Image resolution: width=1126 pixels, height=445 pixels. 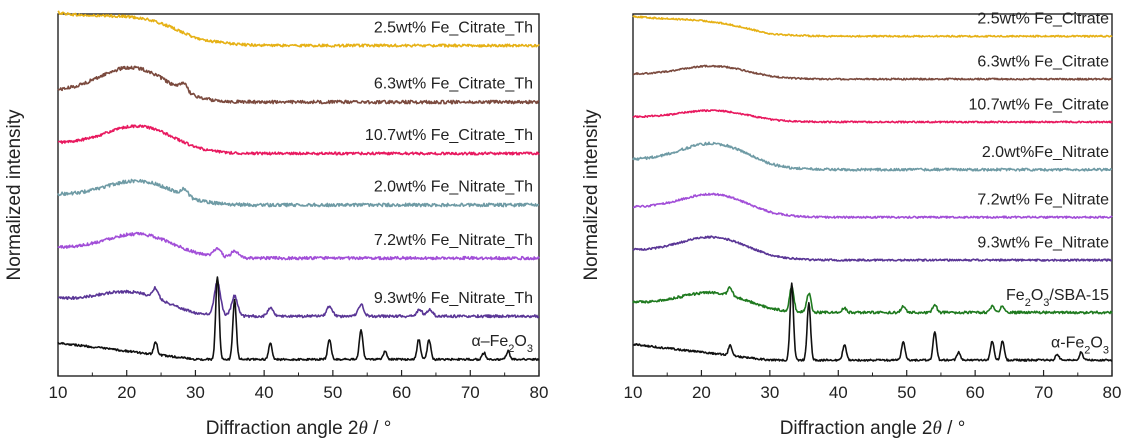 What do you see at coordinates (453, 84) in the screenshot?
I see `series-label: 6.3wt% Fe_Citrate_Th` at bounding box center [453, 84].